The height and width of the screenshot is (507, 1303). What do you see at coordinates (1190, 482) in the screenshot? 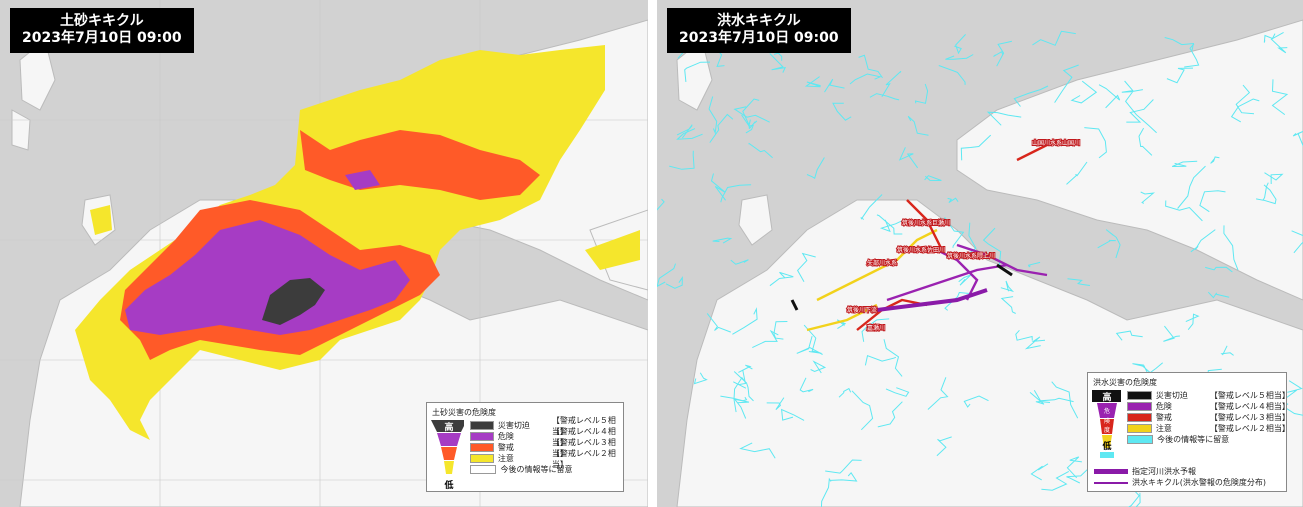
I see `legend-row: 洪水キキクル(洪水警報の危険度分布)` at bounding box center [1190, 482].